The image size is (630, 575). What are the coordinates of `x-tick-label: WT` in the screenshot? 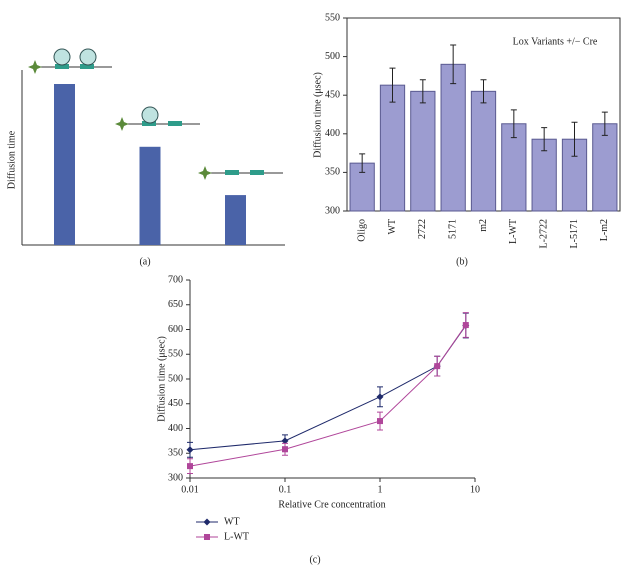 It's located at (392, 227).